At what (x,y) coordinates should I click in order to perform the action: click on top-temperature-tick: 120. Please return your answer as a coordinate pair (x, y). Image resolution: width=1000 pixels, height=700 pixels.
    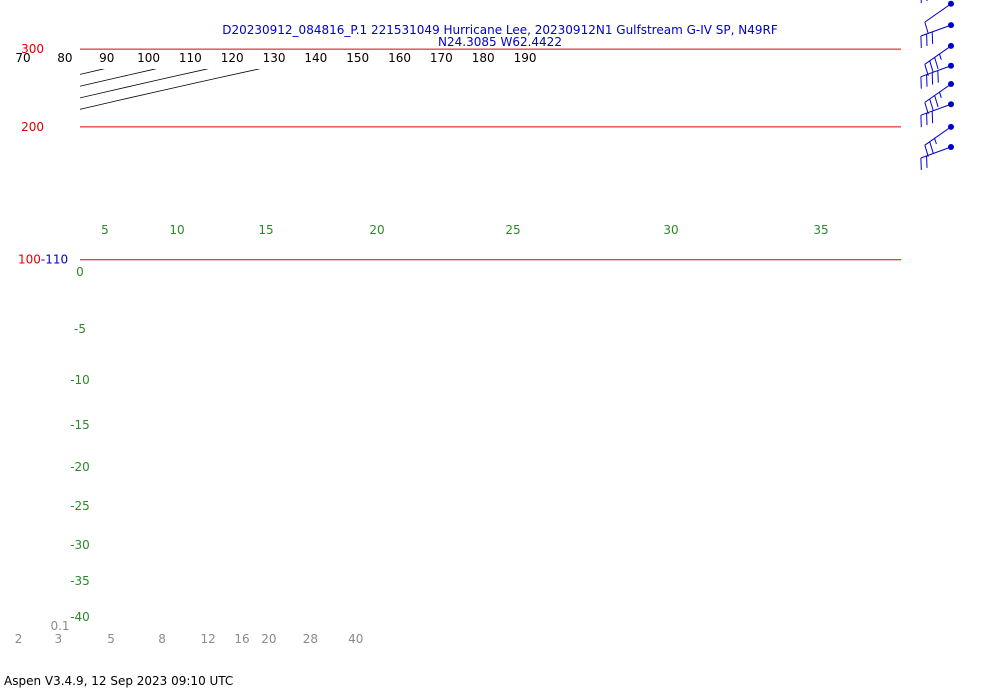
    Looking at the image, I should click on (232, 58).